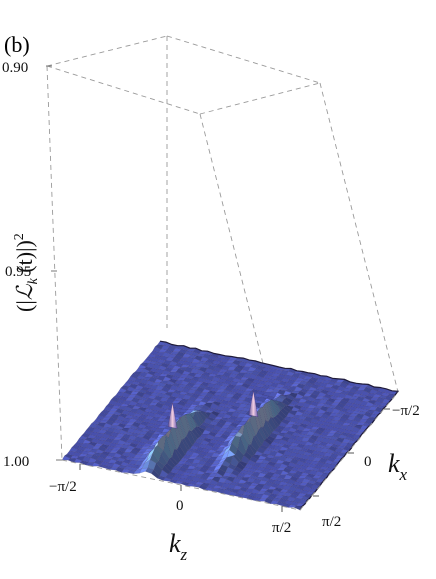 The height and width of the screenshot is (579, 436). What do you see at coordinates (24, 306) in the screenshot?
I see `z-label-open: (|` at bounding box center [24, 306].